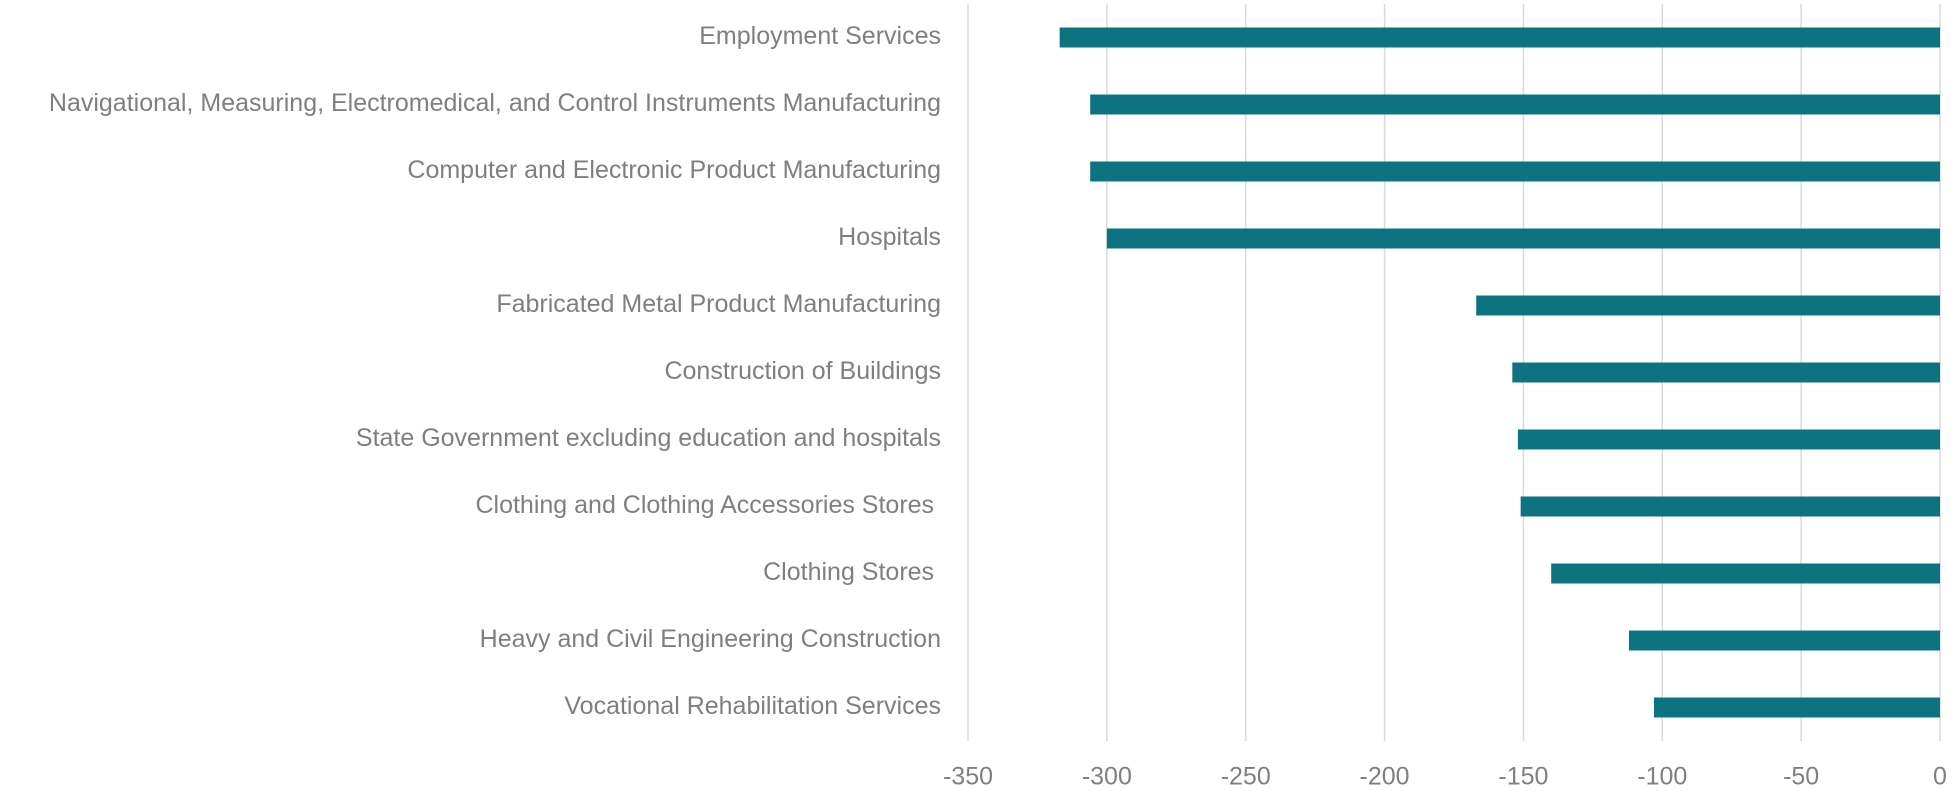 The height and width of the screenshot is (791, 1958). I want to click on x-tick-label: -250, so click(1246, 777).